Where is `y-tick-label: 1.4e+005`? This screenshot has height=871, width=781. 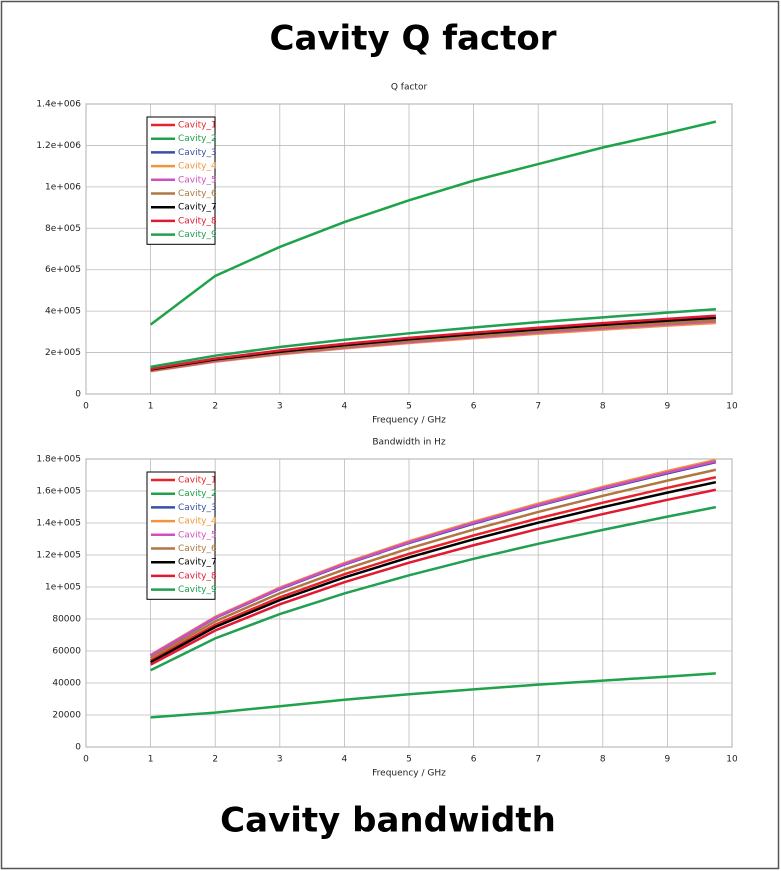 y-tick-label: 1.4e+005 is located at coordinates (58, 524).